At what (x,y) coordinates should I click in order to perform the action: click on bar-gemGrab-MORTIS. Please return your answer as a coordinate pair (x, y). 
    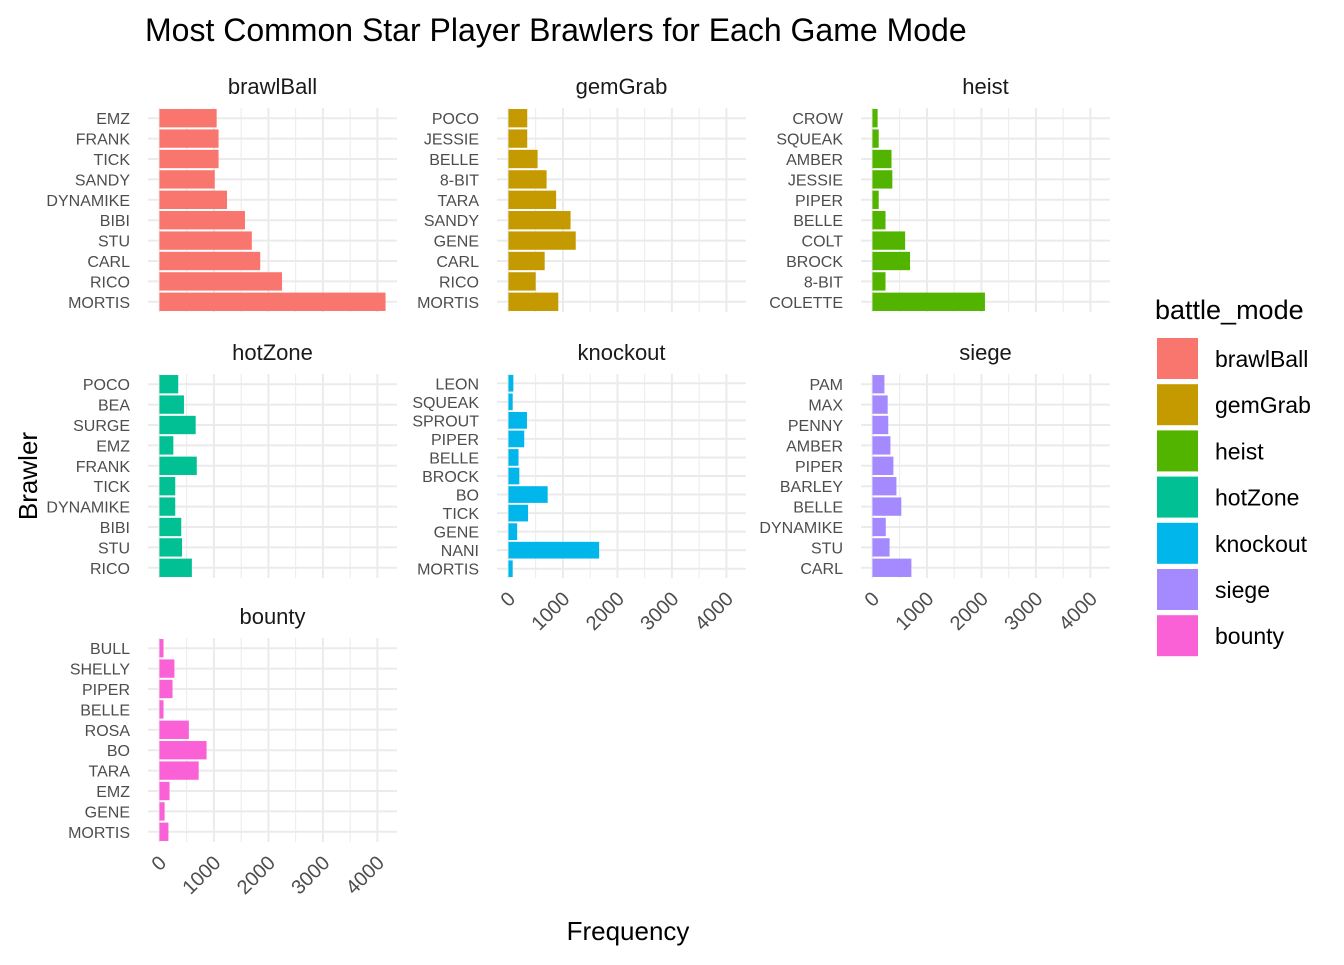
    Looking at the image, I should click on (533, 301).